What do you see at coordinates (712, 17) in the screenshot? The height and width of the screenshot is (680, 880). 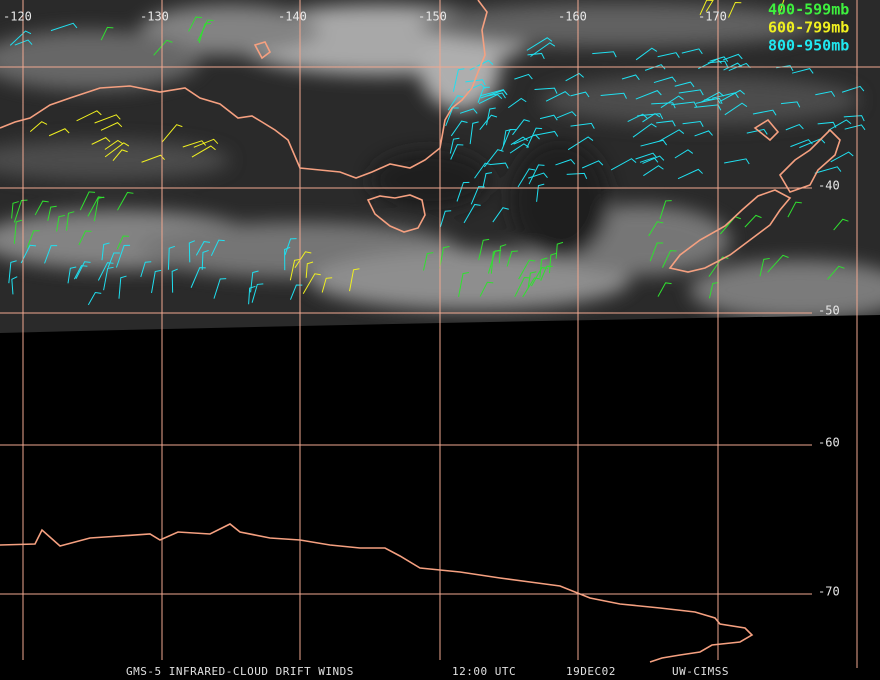 I see `longitude-label: -170` at bounding box center [712, 17].